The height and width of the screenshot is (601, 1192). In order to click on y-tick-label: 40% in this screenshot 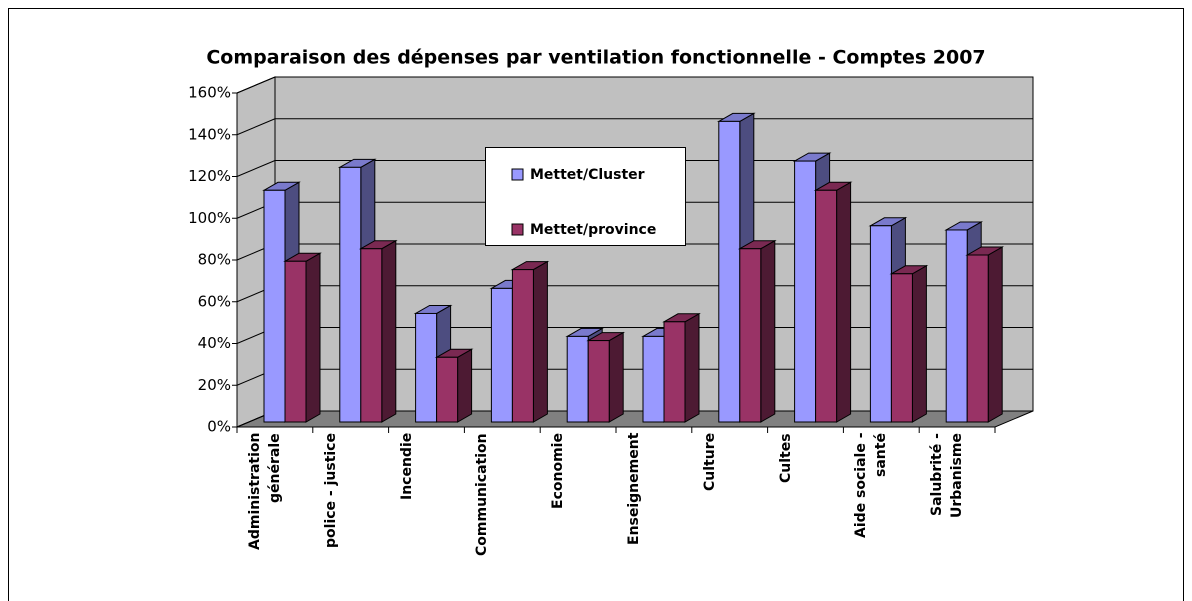, I will do `click(214, 343)`.